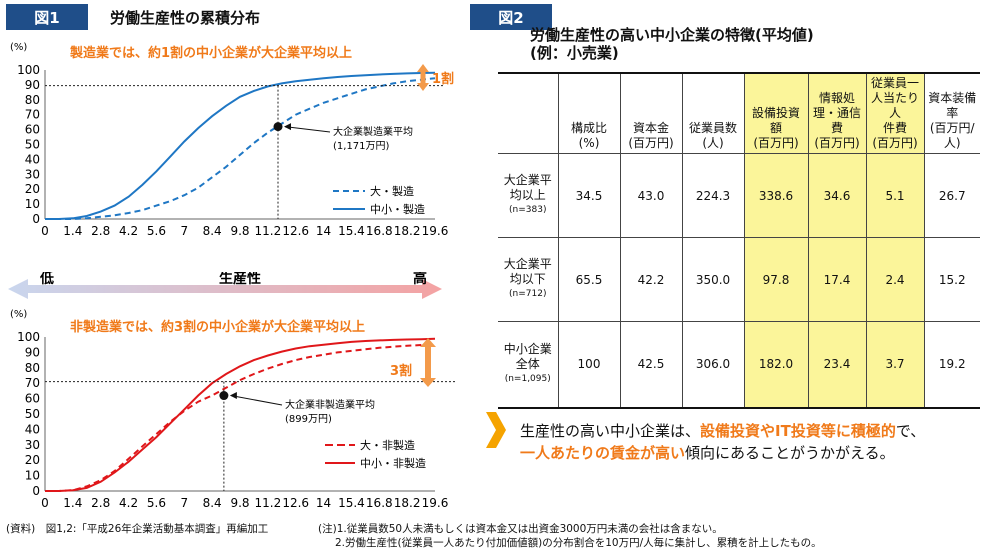 The width and height of the screenshot is (1000, 550). I want to click on header-labor-cost: 従業員一 人当たり人 件費 (百万円), so click(894, 113).